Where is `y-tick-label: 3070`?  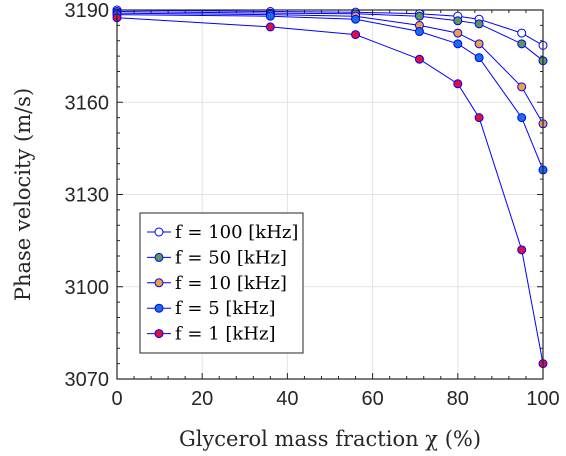 y-tick-label: 3070 is located at coordinates (87, 380).